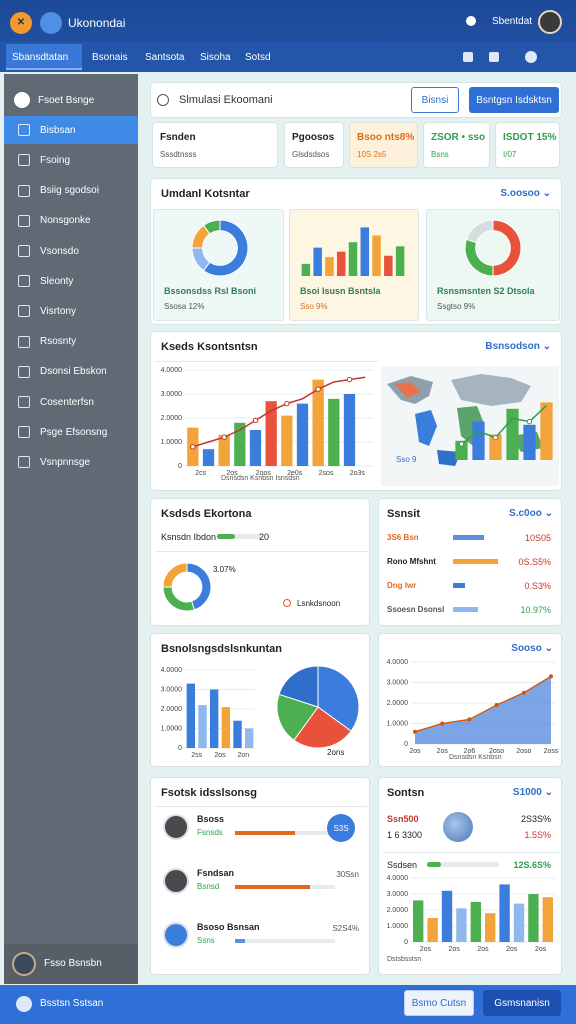 The height and width of the screenshot is (1024, 576). I want to click on button: Gsmsnanisn, so click(522, 1003).